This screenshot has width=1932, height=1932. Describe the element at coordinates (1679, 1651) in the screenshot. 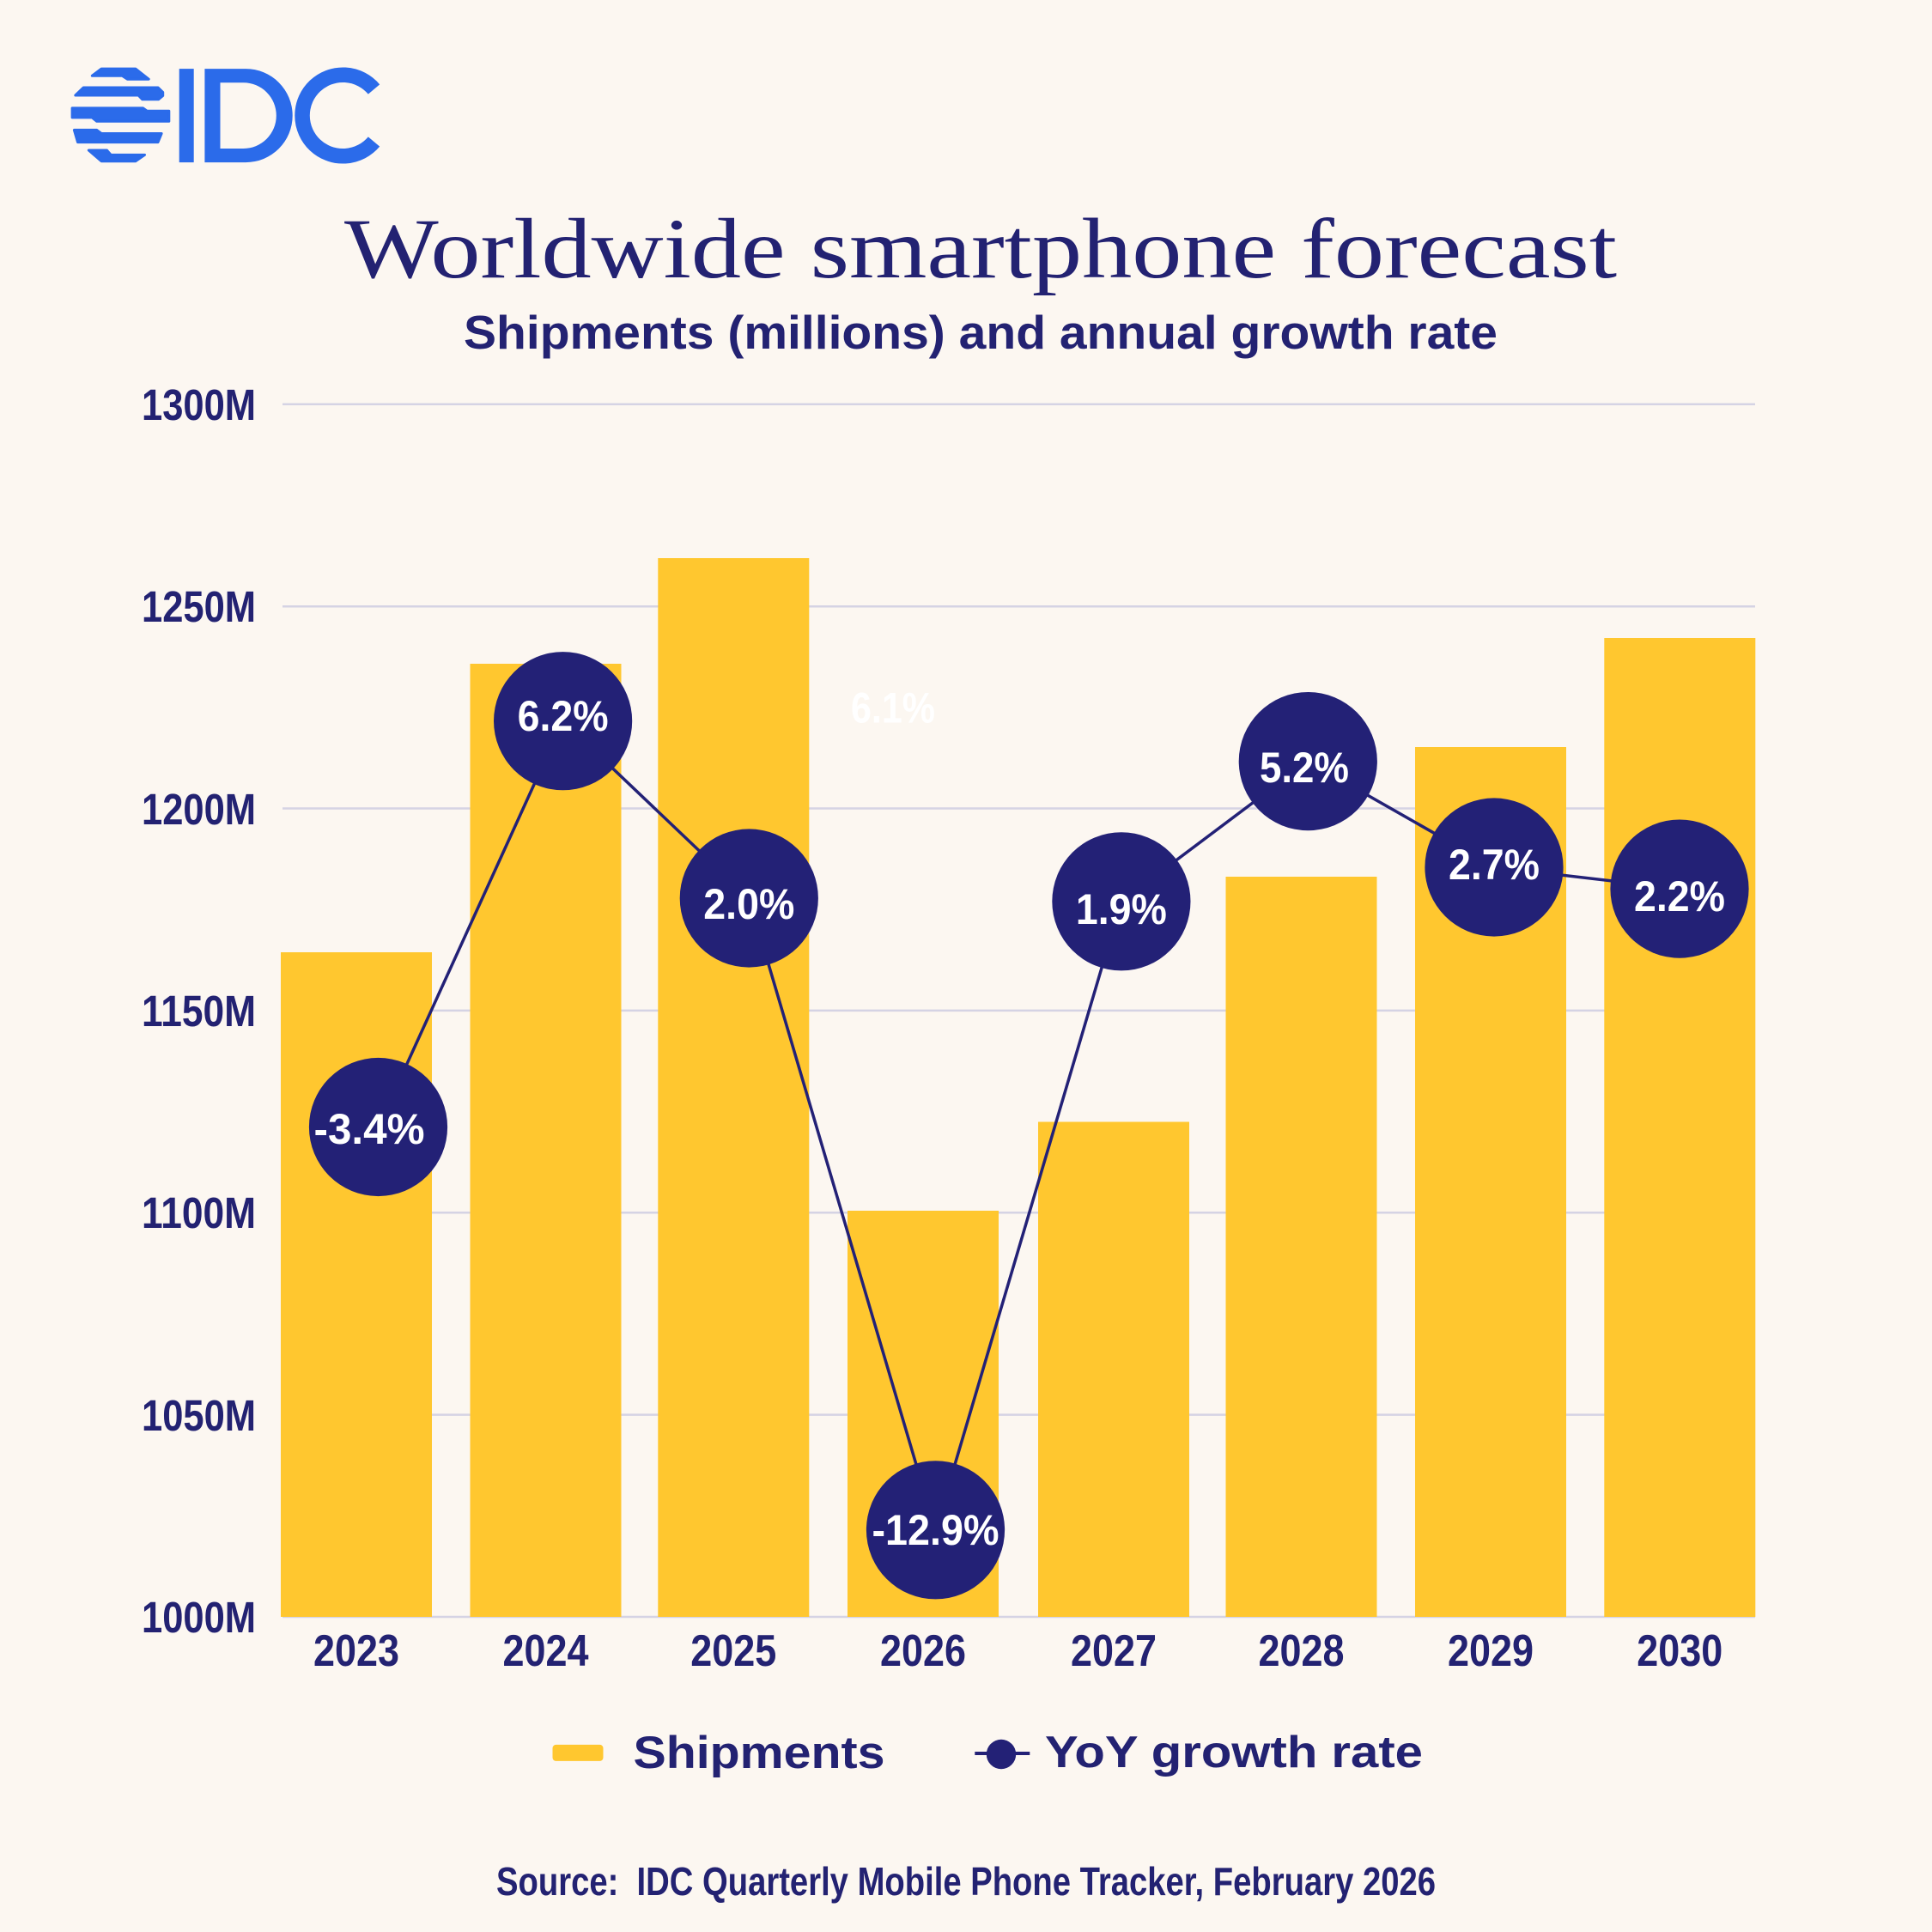

I see `svg-text: 2030` at that location.